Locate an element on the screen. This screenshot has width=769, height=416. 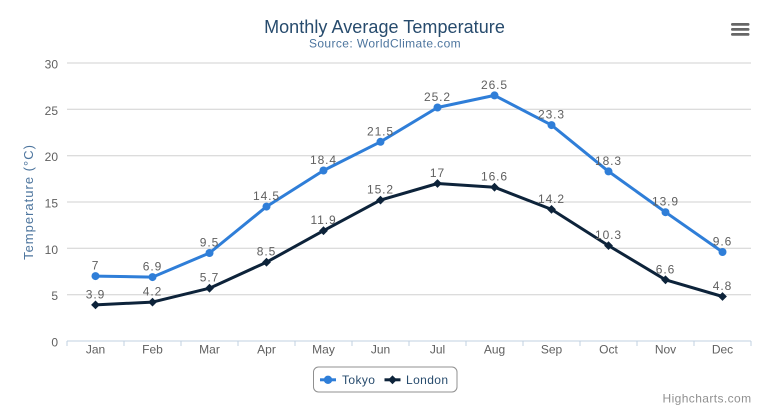
svg-text: 10.3 is located at coordinates (608, 235).